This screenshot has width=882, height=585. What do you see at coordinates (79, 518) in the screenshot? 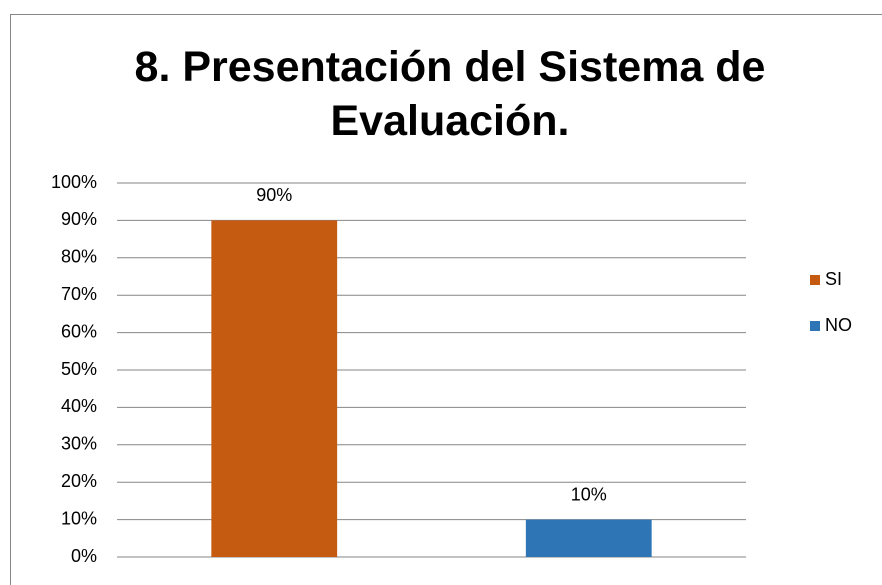
I see `y-tick-label: 10%` at bounding box center [79, 518].